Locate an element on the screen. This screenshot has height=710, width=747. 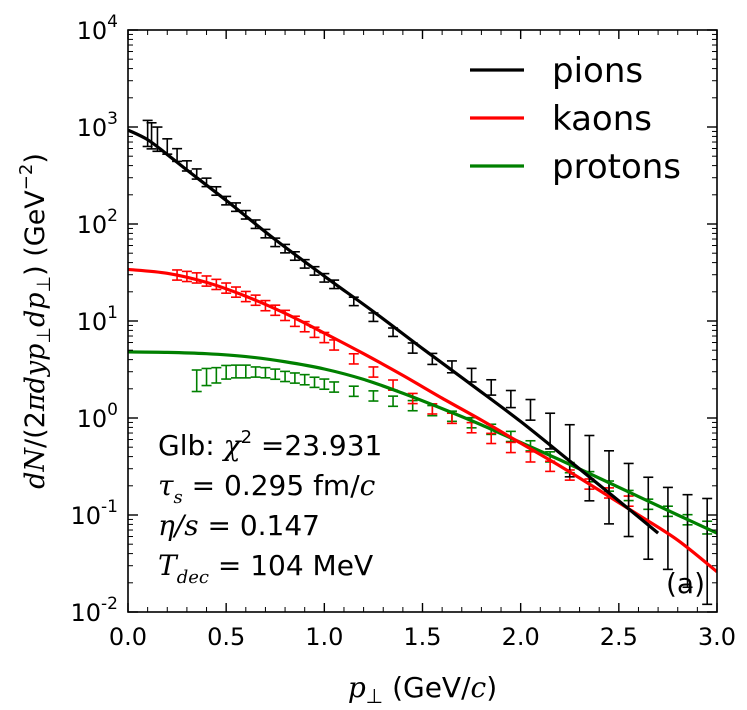
legend-label: protons is located at coordinates (616, 167).